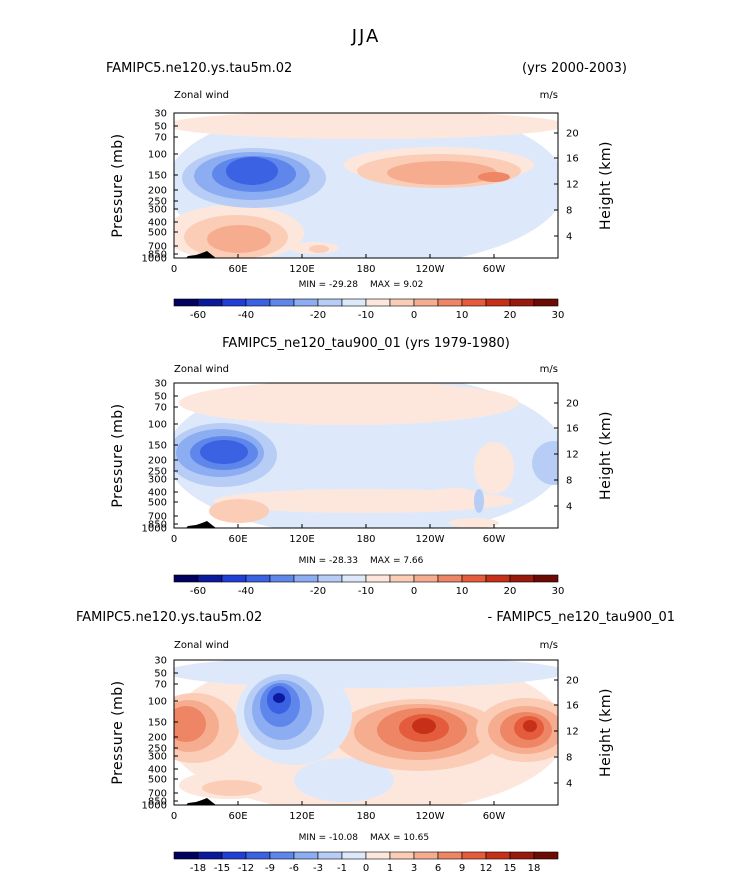 This screenshot has width=733, height=888. Describe the element at coordinates (462, 591) in the screenshot. I see `colorbar-label: 10` at that location.